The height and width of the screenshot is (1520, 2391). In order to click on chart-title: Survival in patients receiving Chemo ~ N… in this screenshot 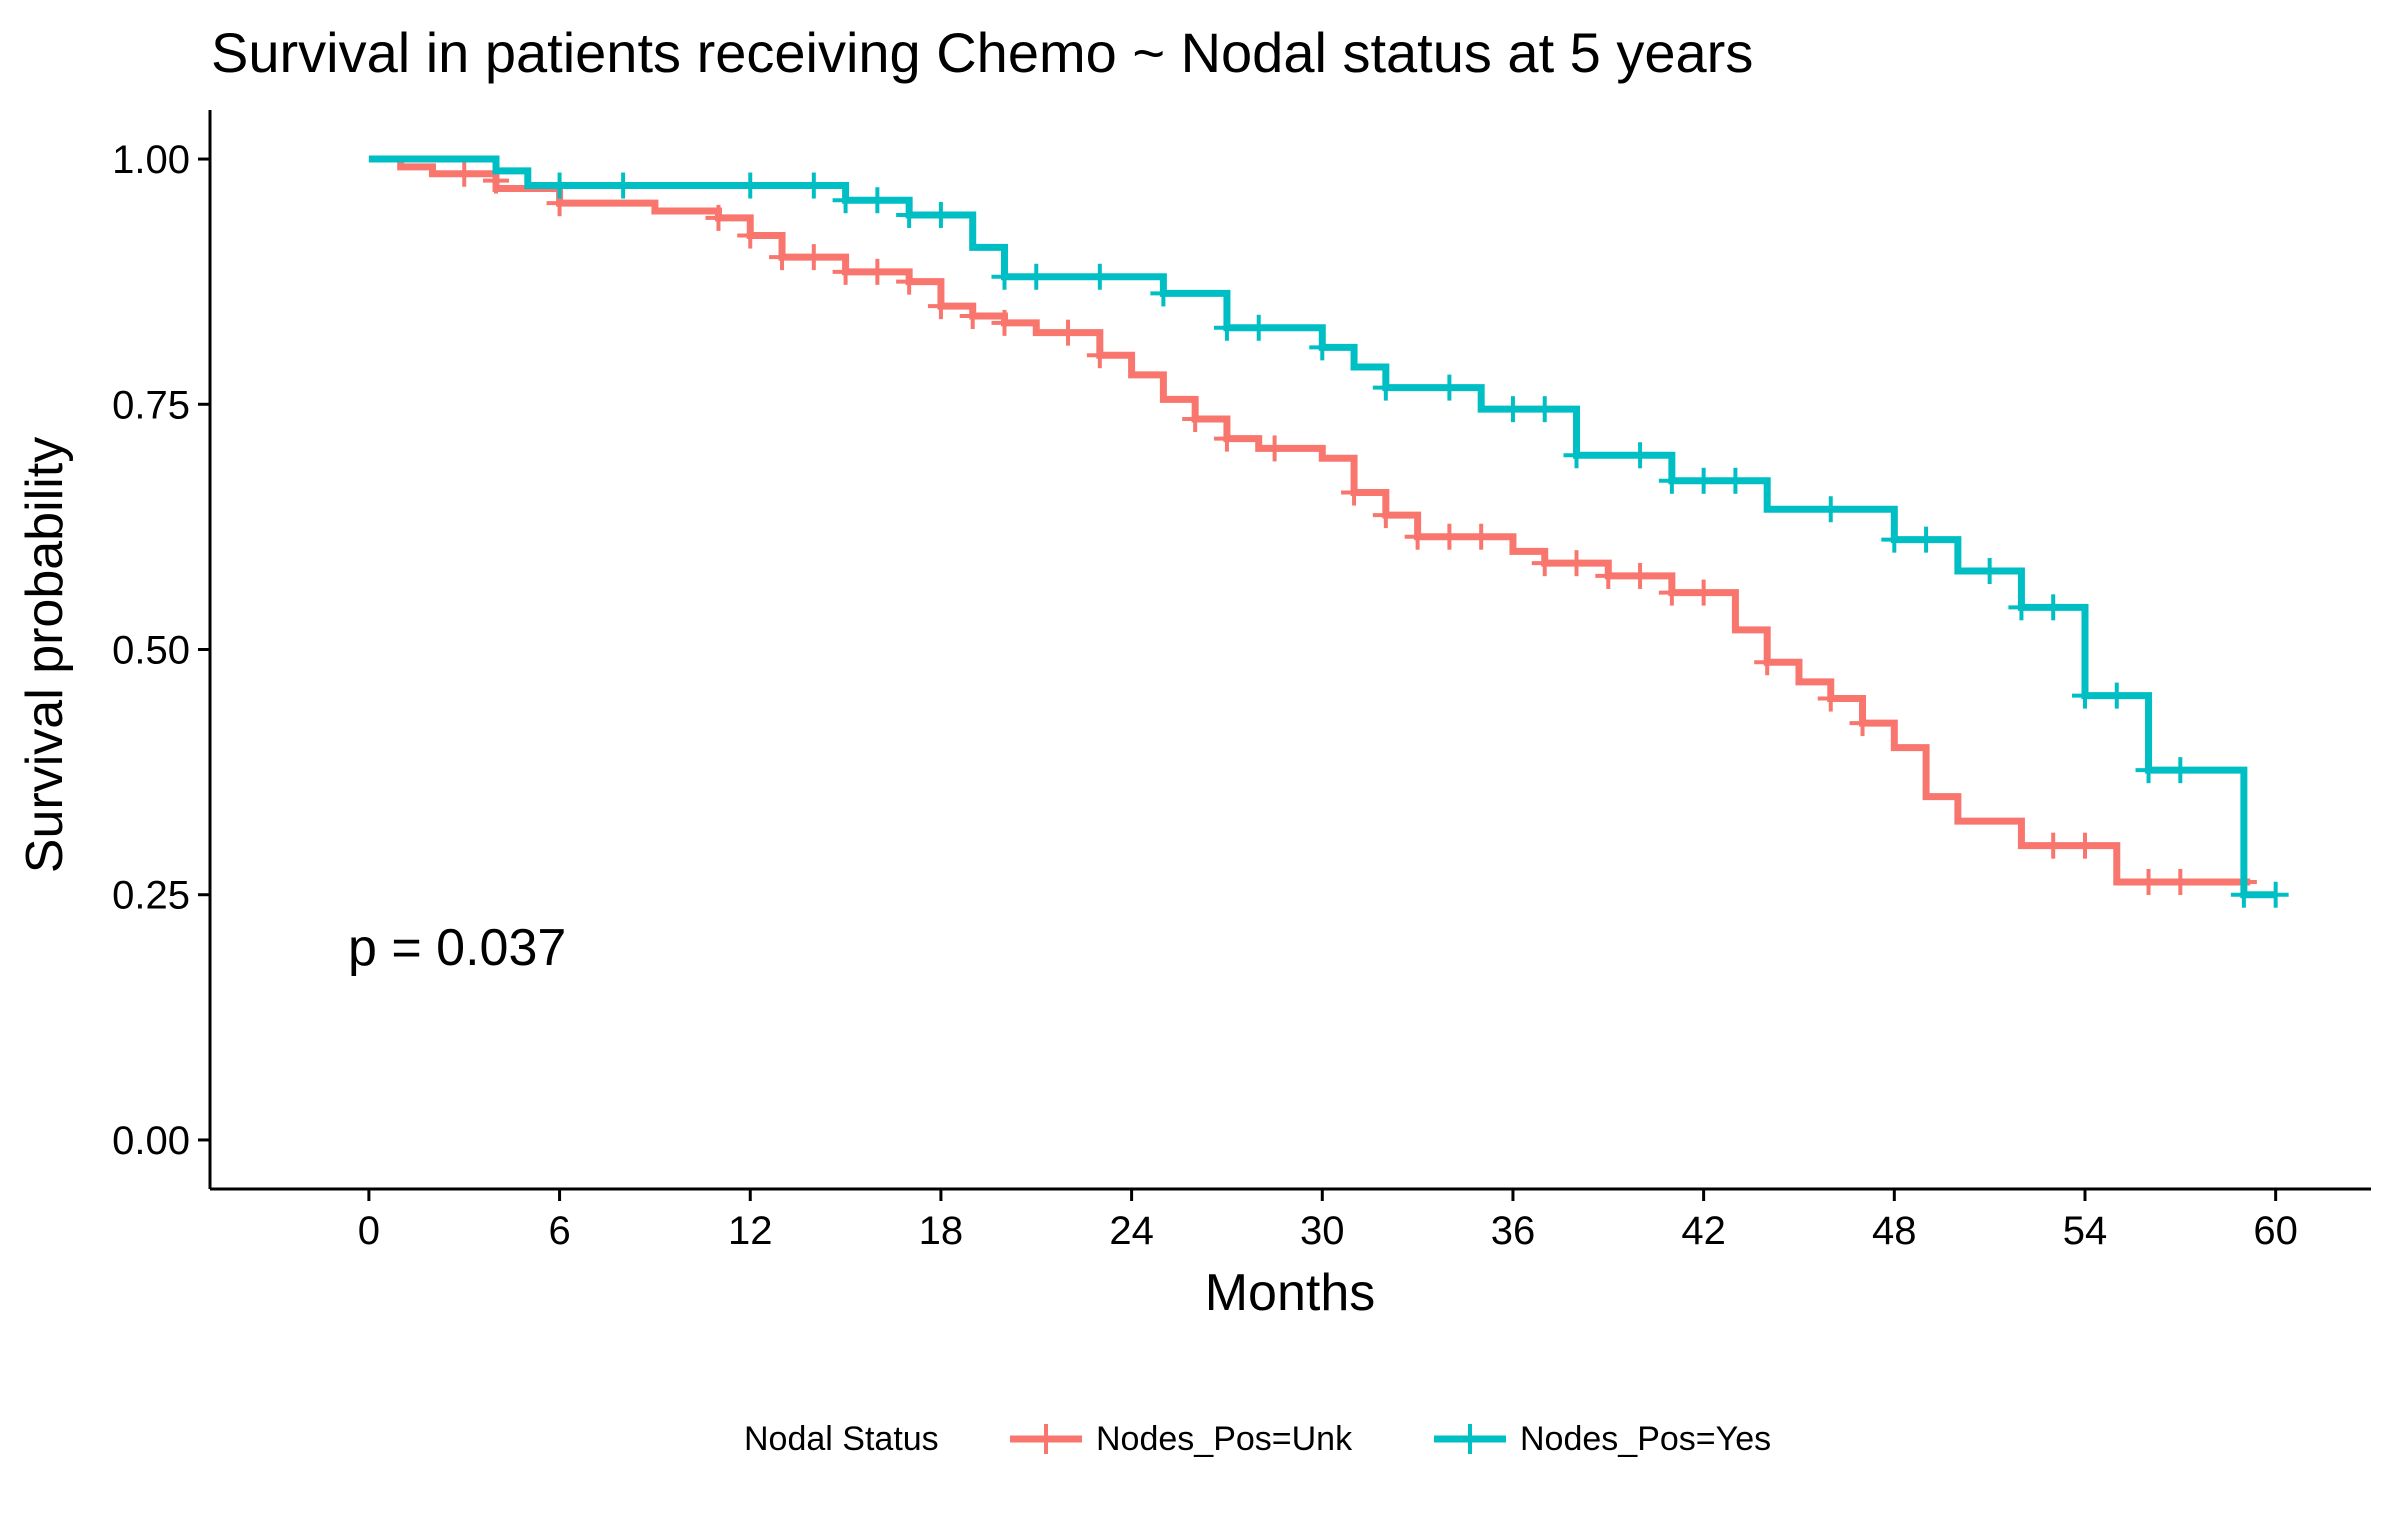, I will do `click(982, 52)`.